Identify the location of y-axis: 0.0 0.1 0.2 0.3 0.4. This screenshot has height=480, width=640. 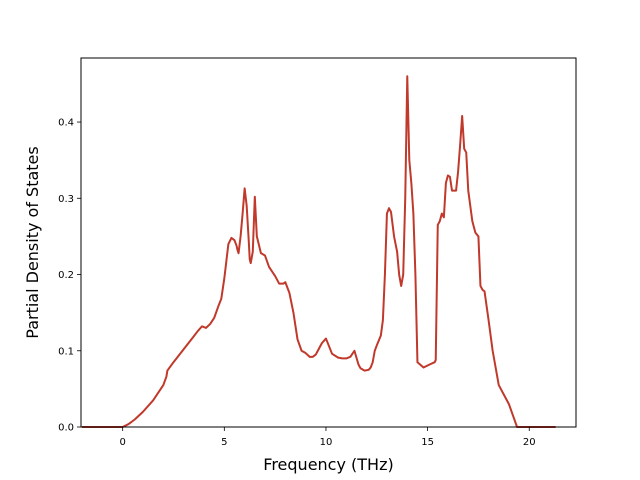
(69, 276).